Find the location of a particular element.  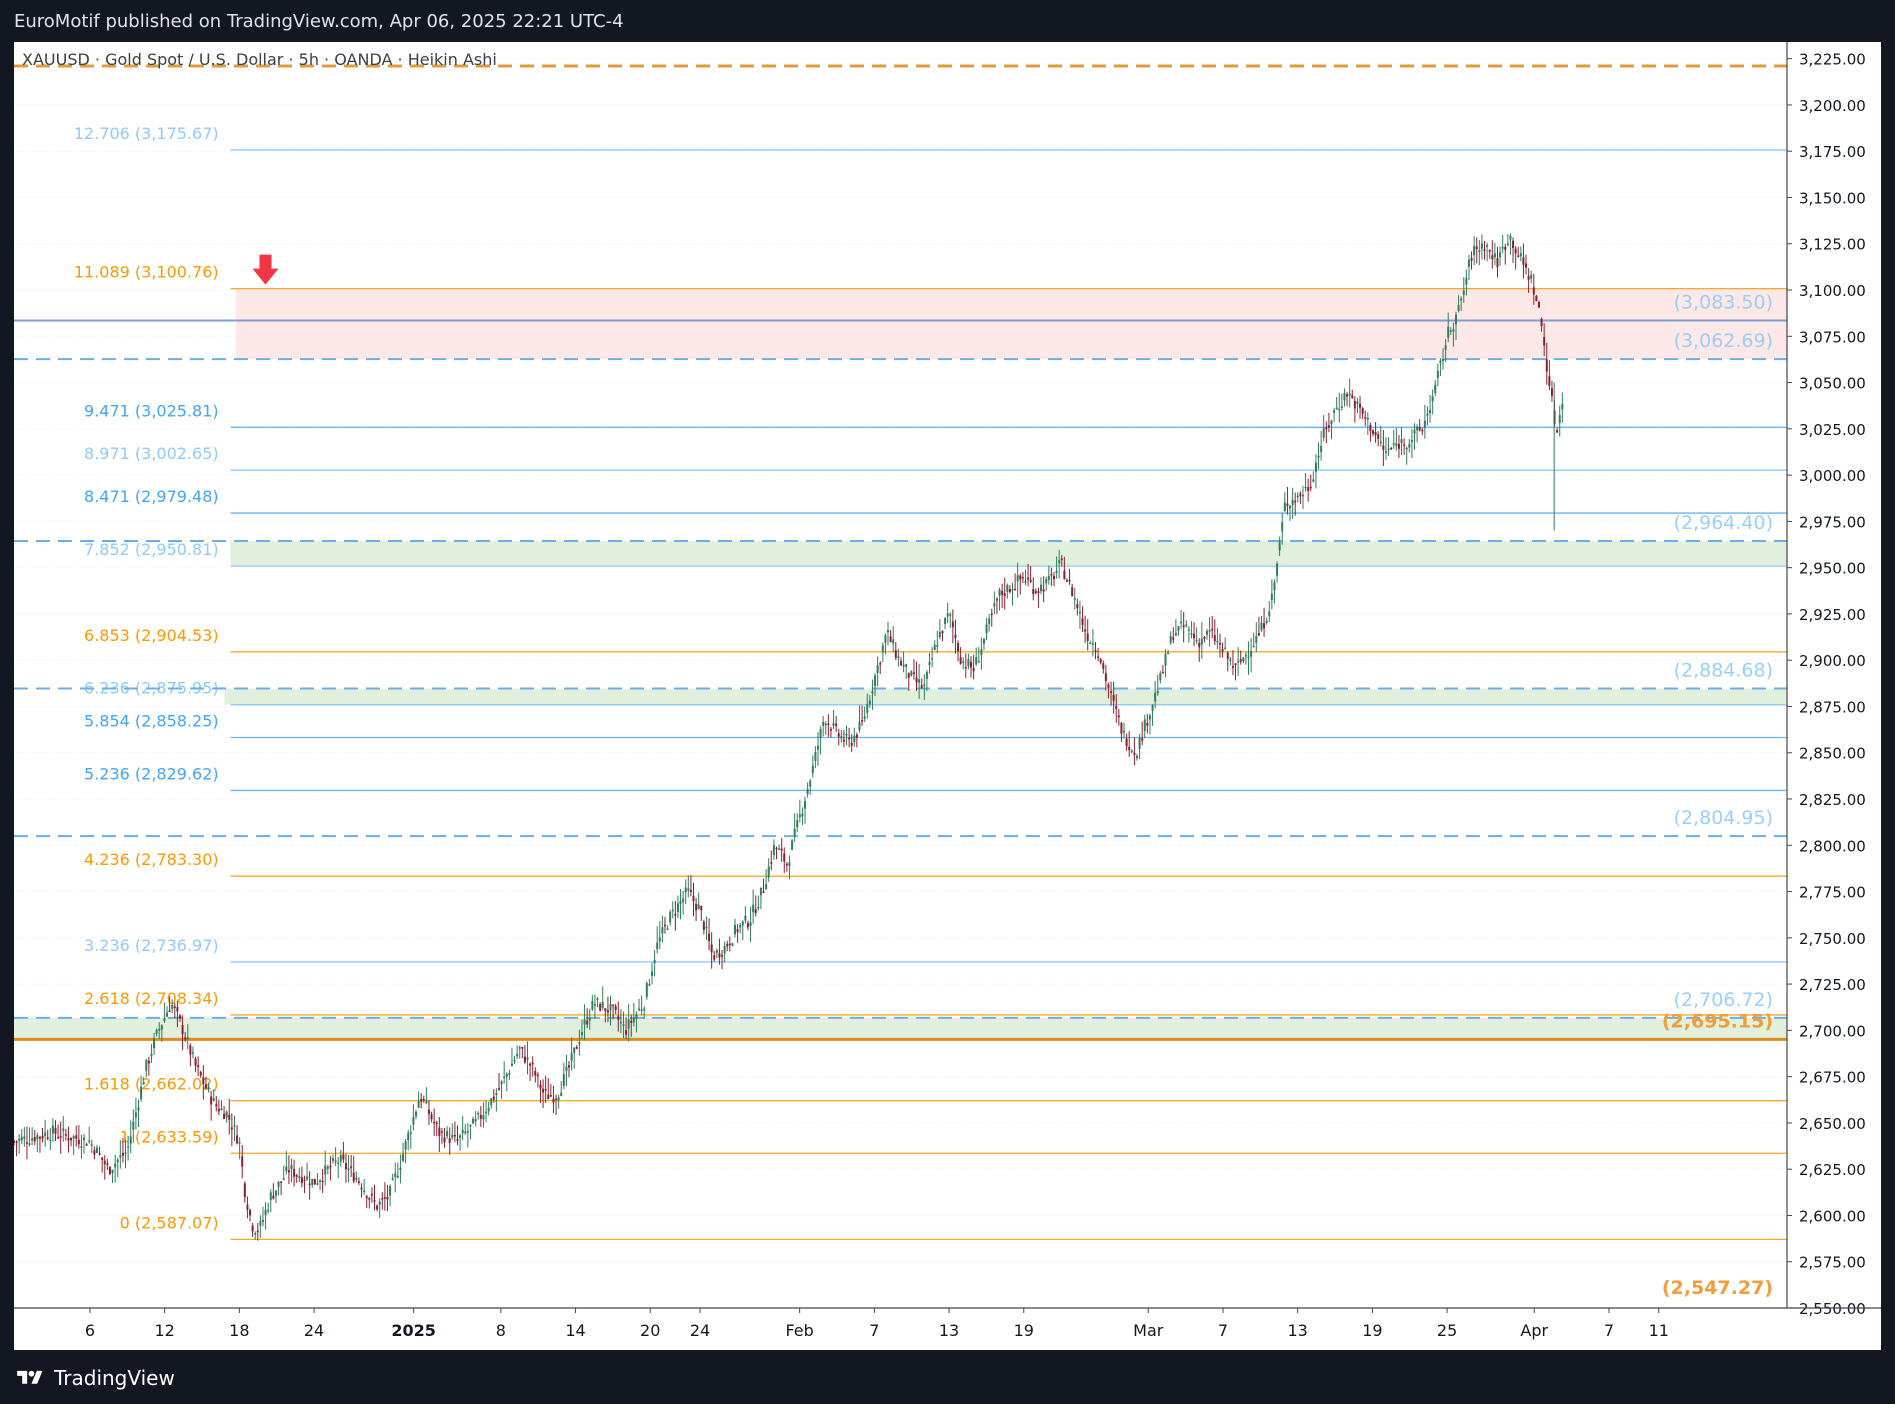

time-tick-label: 19 is located at coordinates (1372, 1330).